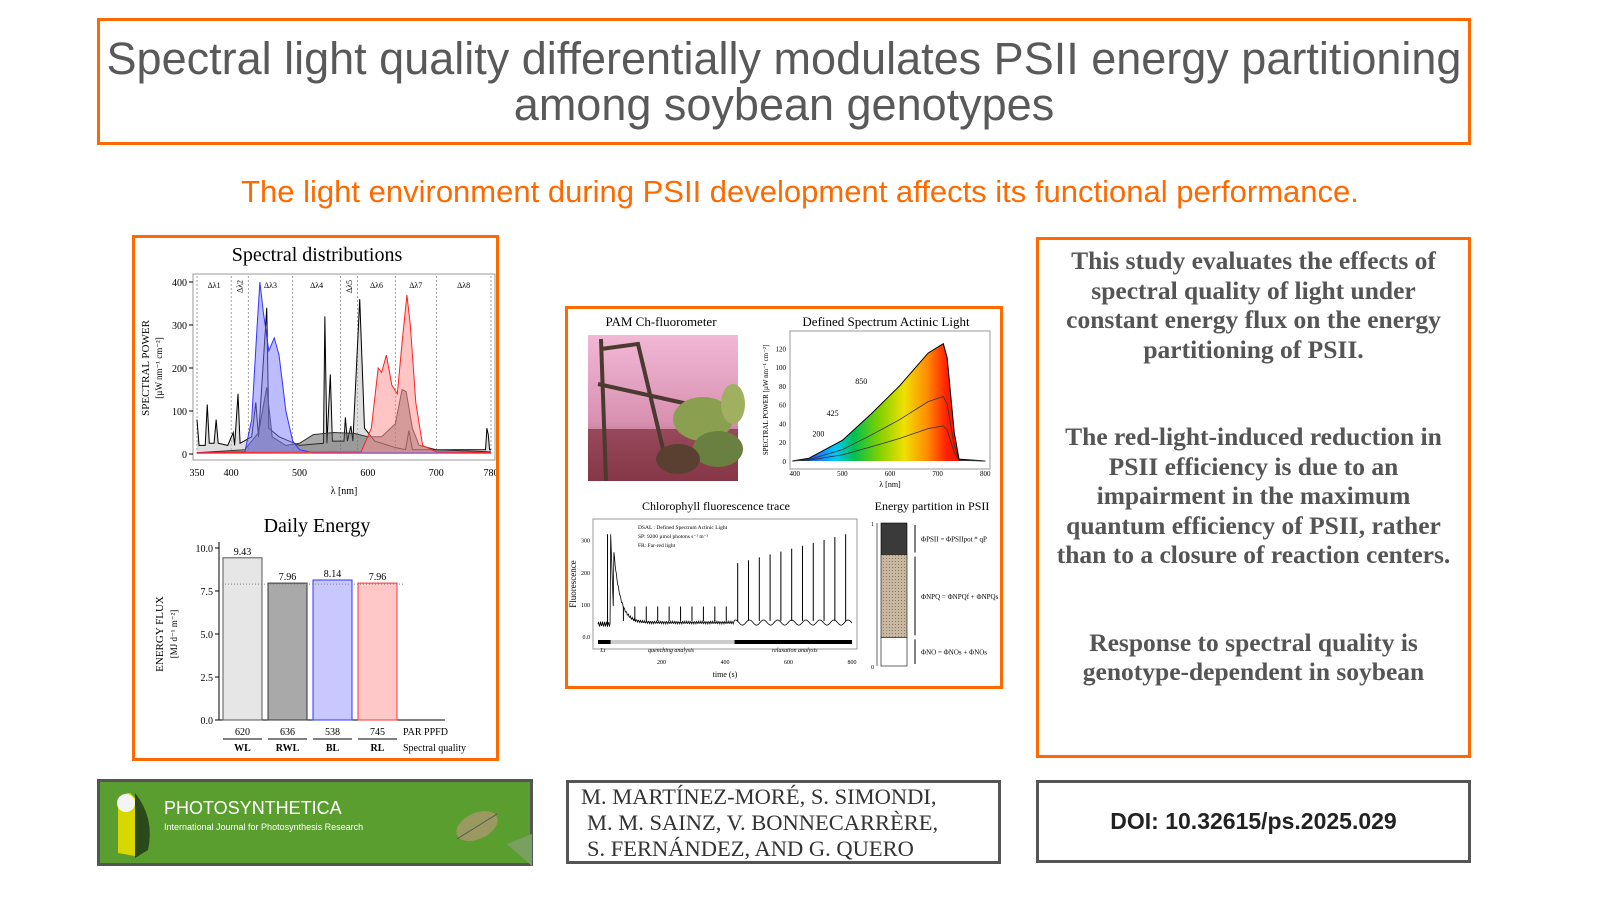  What do you see at coordinates (242, 732) in the screenshot?
I see `par-ppfd-value: 620` at bounding box center [242, 732].